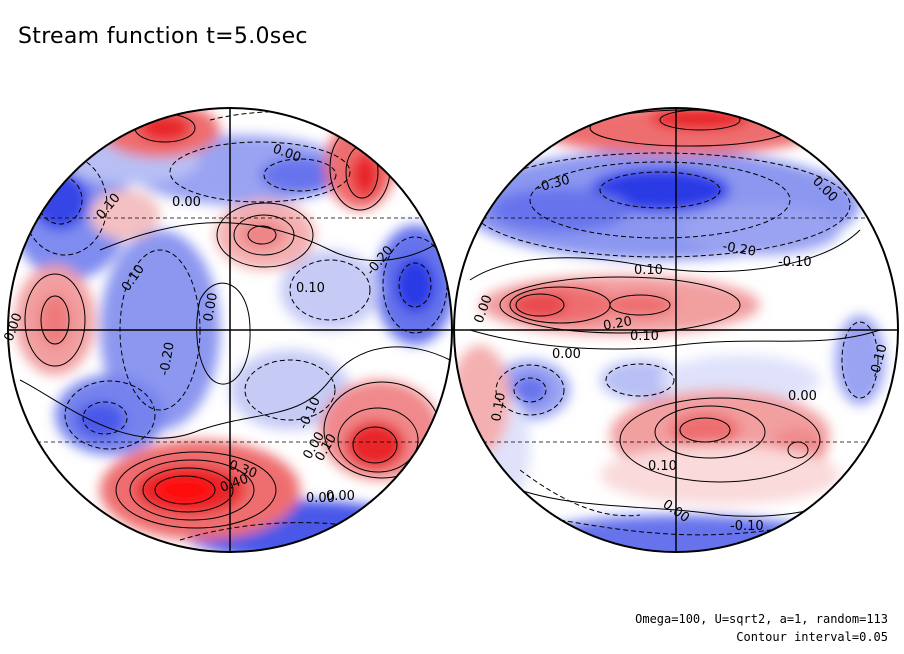 The image size is (904, 654). I want to click on contour-label: 0.20, so click(617, 324).